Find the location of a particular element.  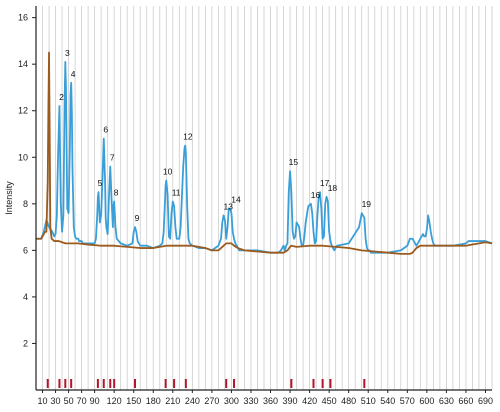

x-tick-label: 70 is located at coordinates (82, 401).